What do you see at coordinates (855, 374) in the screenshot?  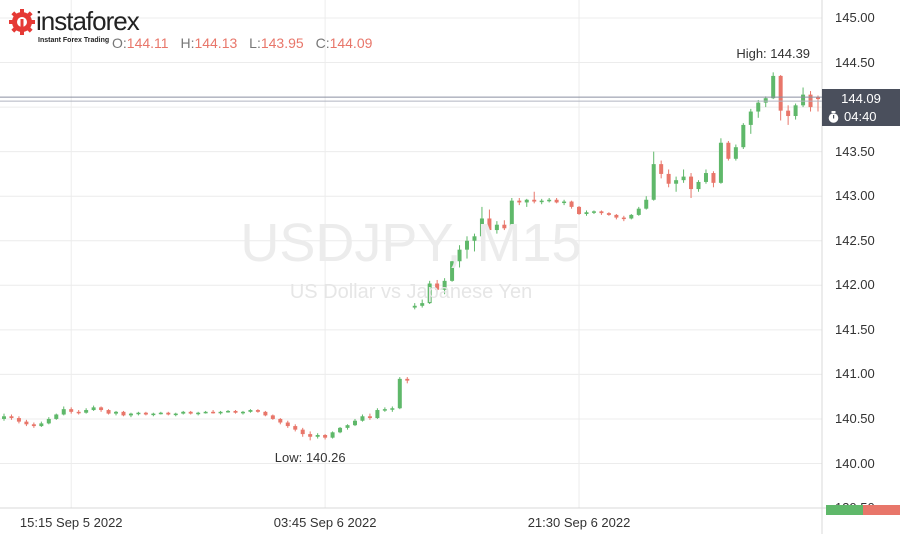 I see `y-tick-label: 141.00` at bounding box center [855, 374].